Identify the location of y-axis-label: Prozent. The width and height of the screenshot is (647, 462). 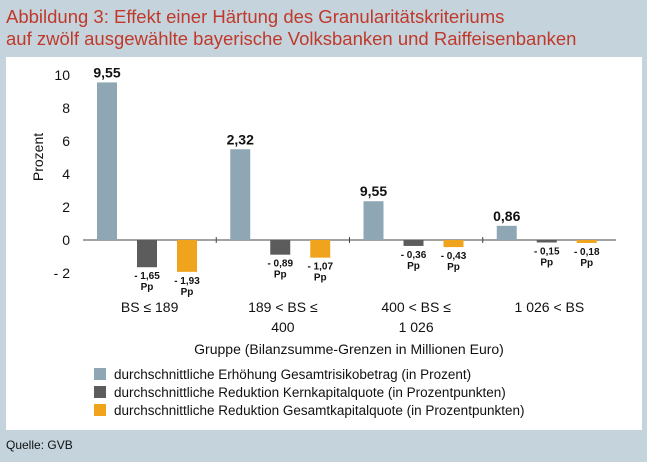
(38, 157).